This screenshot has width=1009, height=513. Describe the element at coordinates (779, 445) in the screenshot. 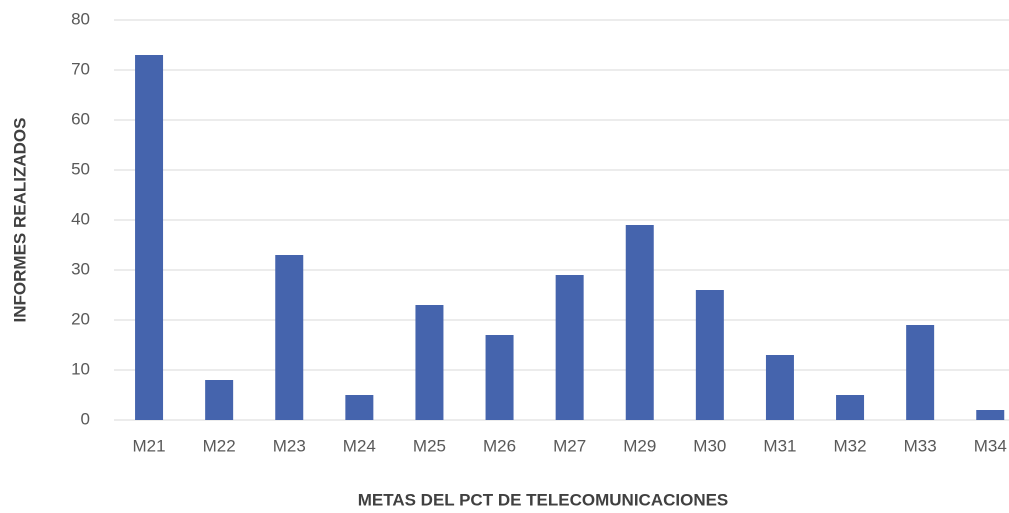

I see `x-tick-label: M31` at that location.